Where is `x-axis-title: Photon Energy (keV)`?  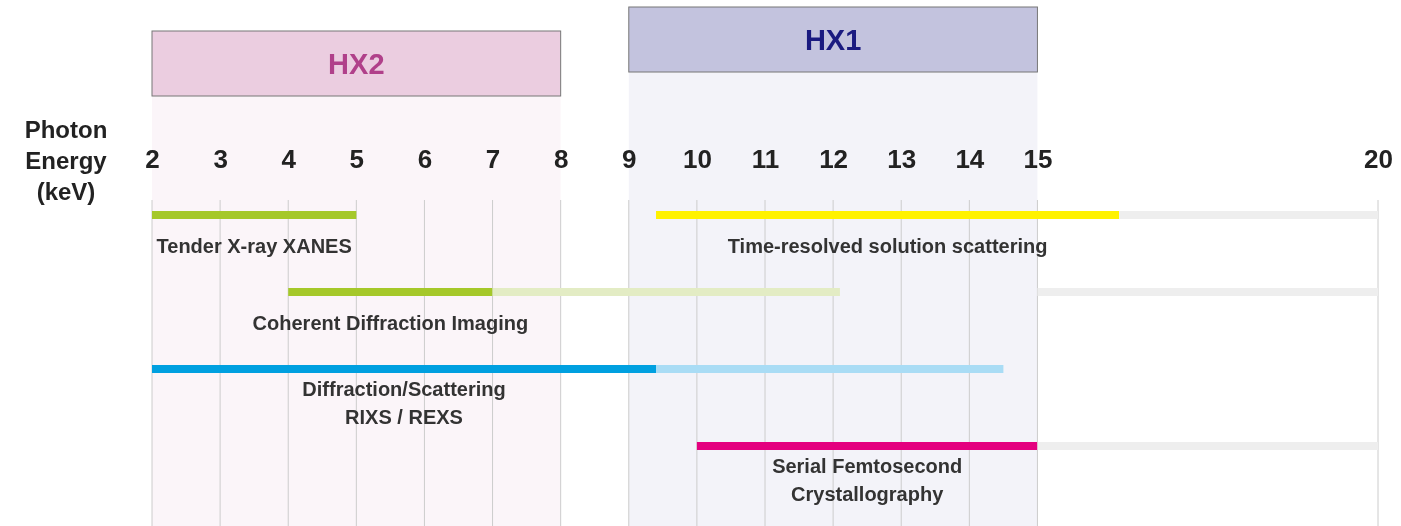 x-axis-title: Photon Energy (keV) is located at coordinates (66, 160).